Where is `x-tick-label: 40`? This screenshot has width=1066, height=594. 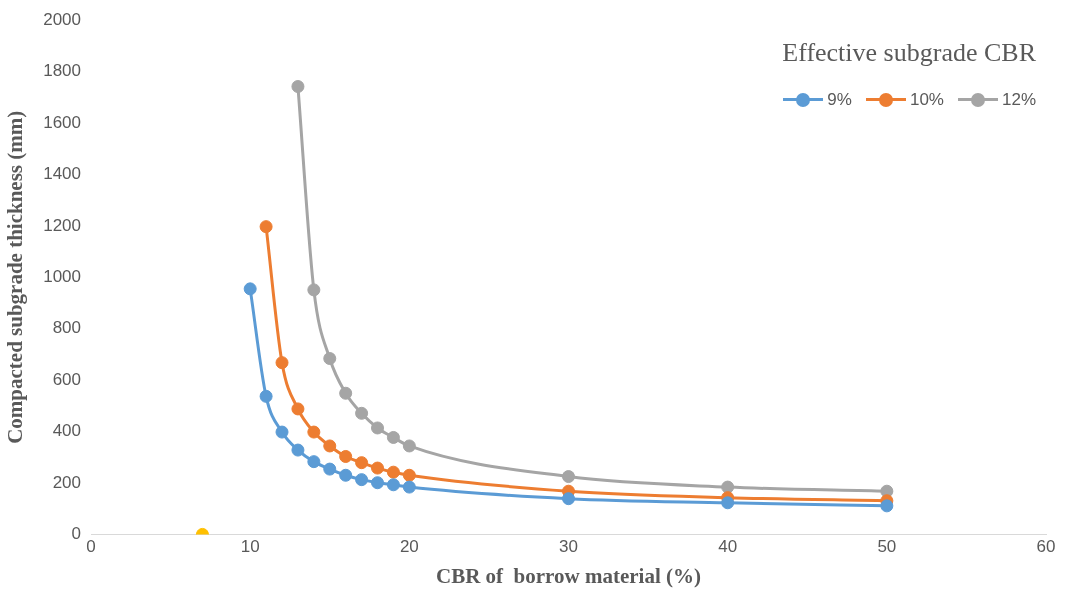 x-tick-label: 40 is located at coordinates (728, 547).